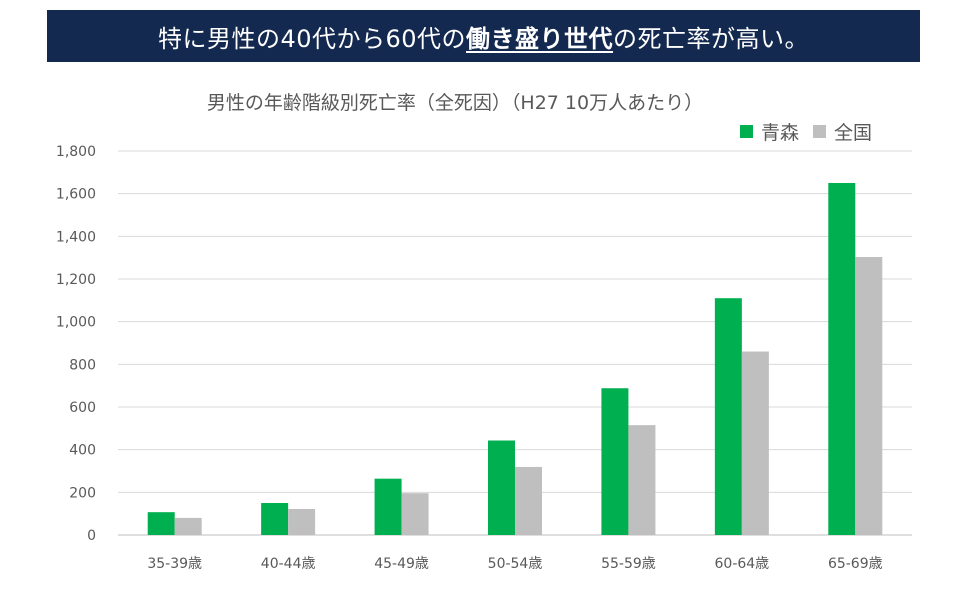 The image size is (960, 595). Describe the element at coordinates (76, 323) in the screenshot. I see `y-tick-label: 1,000` at that location.